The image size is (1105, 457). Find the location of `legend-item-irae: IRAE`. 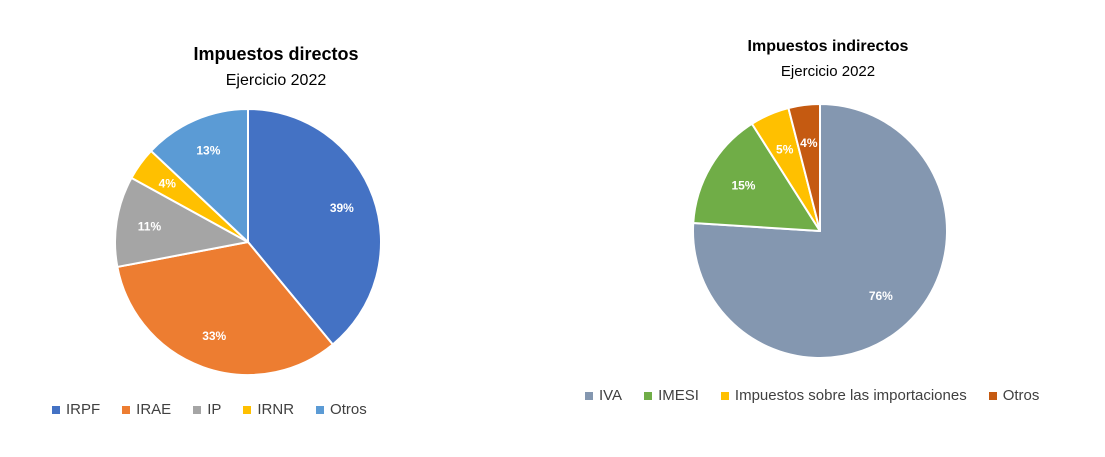

legend-item-irae: IRAE is located at coordinates (146, 409).